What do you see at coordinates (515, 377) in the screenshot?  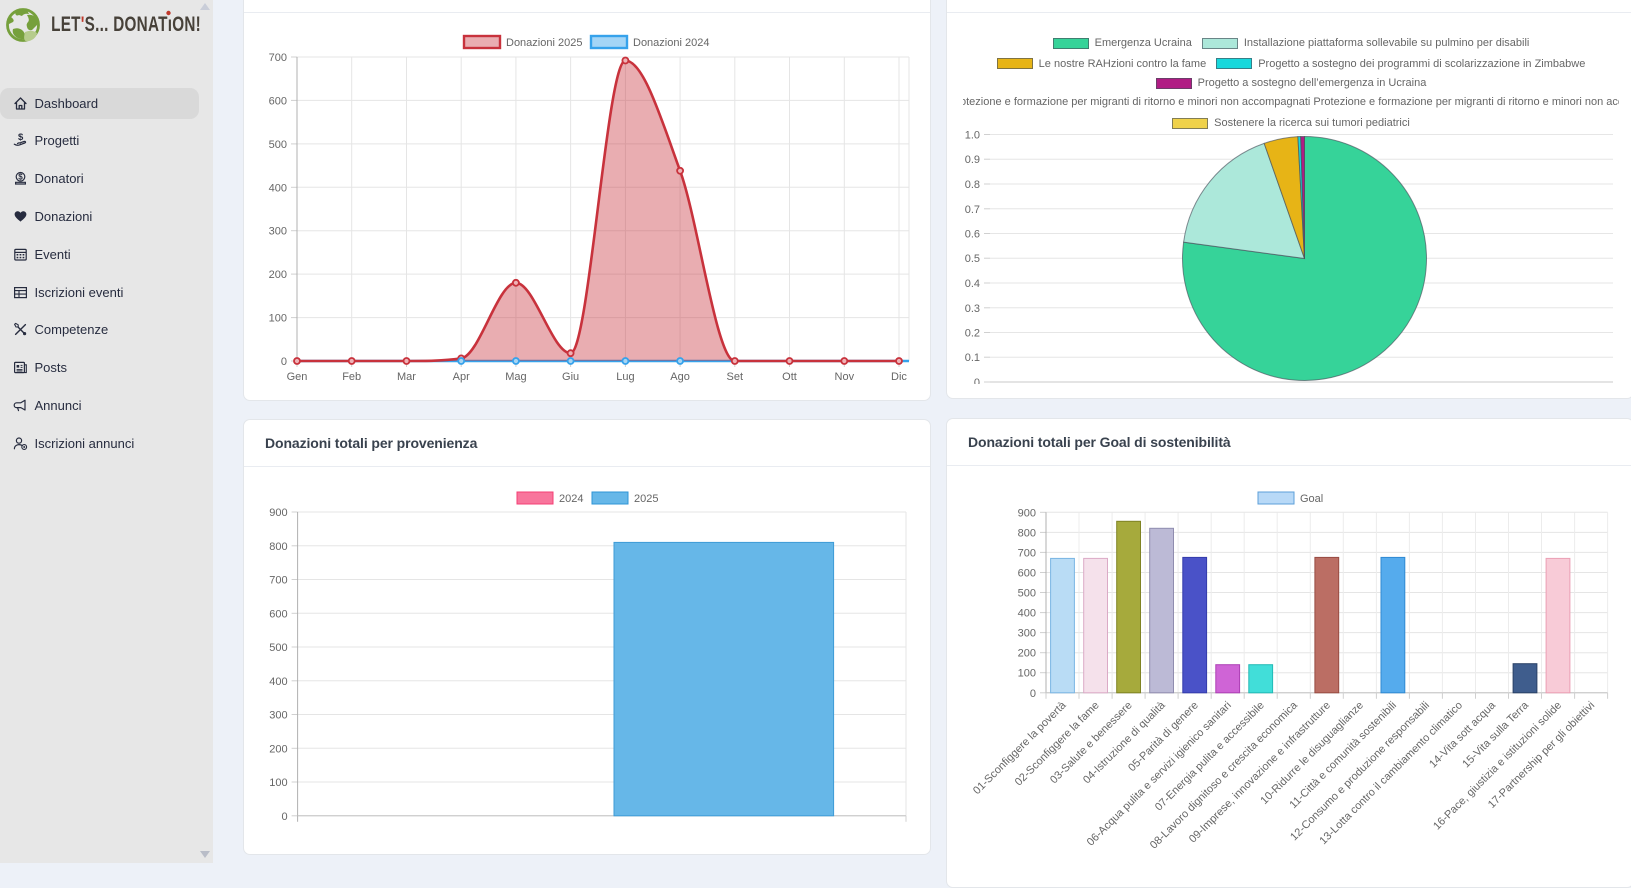 I see `svg-text: Mag` at bounding box center [515, 377].